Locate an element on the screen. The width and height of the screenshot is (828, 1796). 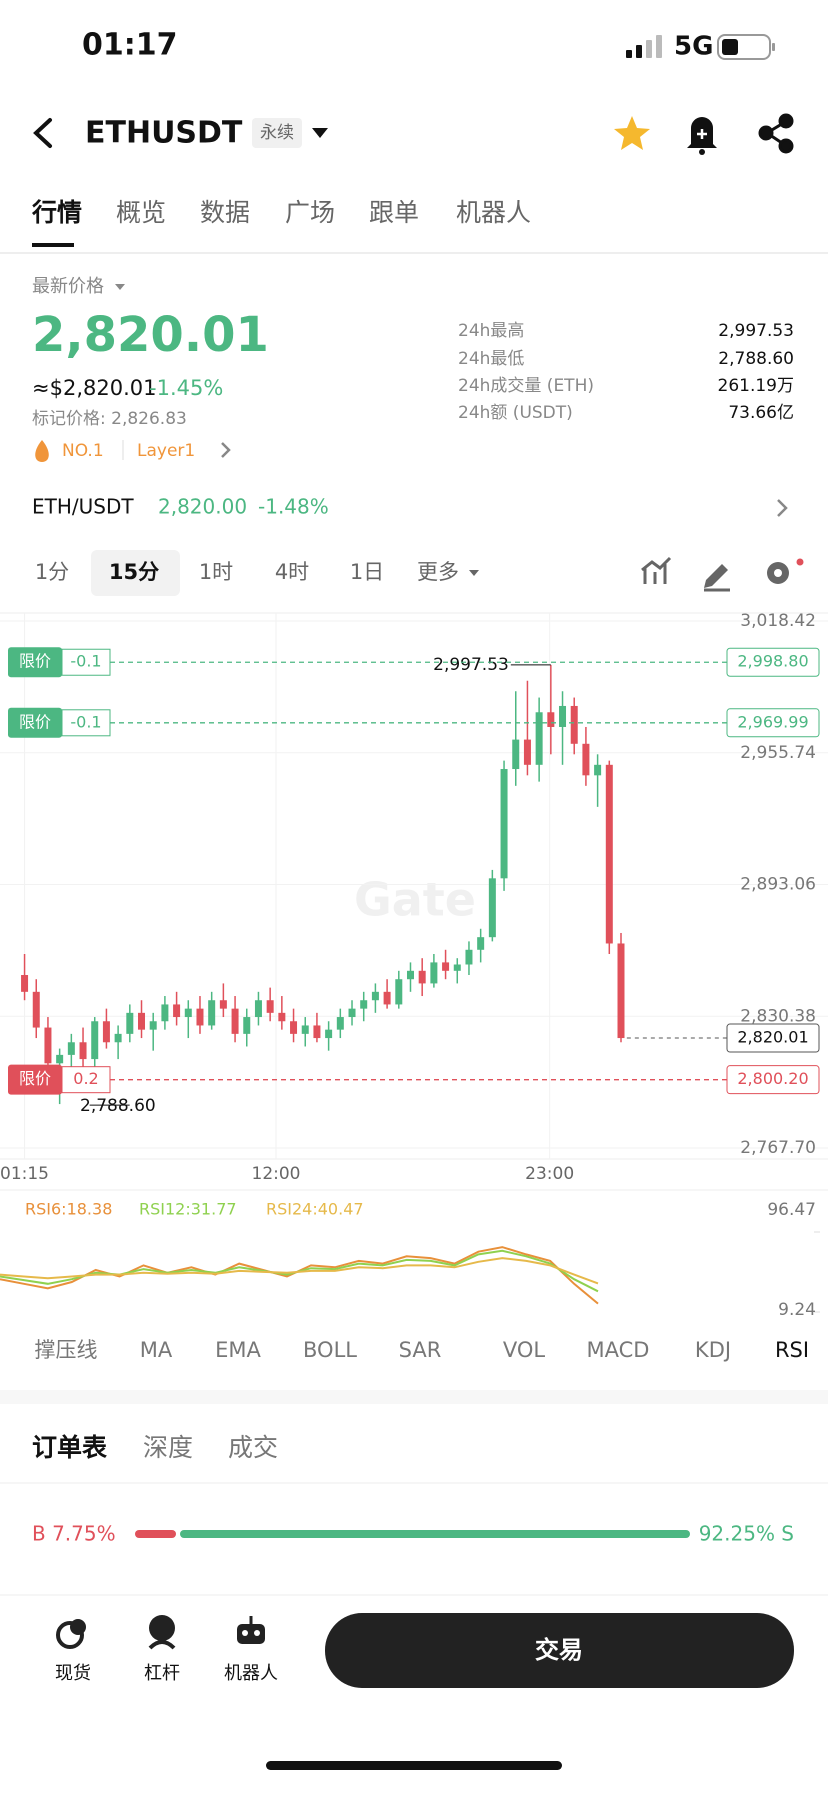
robot-icon is located at coordinates (251, 1630).